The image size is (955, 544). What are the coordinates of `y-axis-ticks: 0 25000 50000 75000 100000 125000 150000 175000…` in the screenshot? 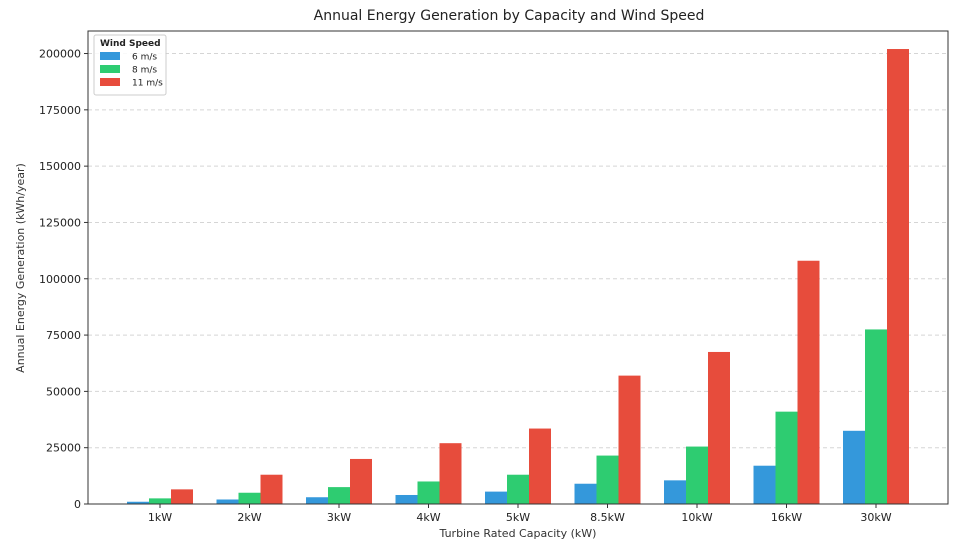 It's located at (63, 279).